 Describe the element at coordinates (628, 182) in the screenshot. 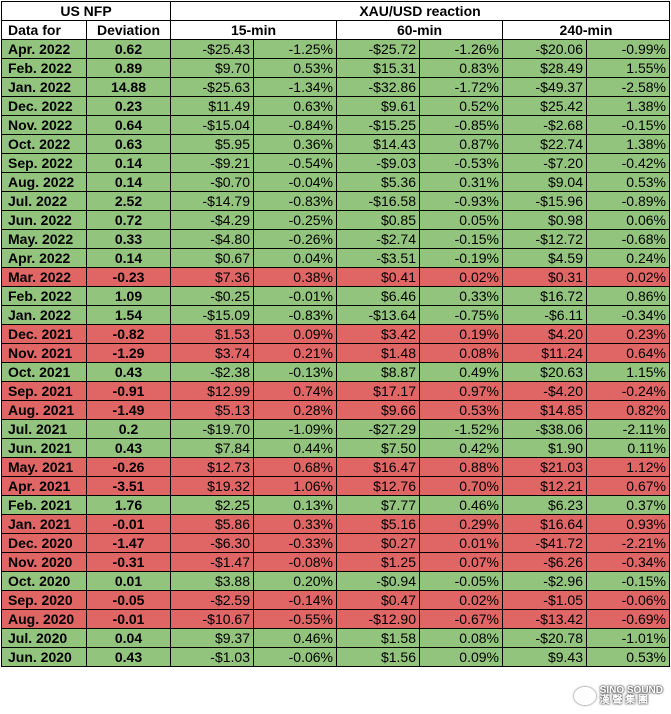

I see `240-min-percent-cell: 0.53%` at that location.